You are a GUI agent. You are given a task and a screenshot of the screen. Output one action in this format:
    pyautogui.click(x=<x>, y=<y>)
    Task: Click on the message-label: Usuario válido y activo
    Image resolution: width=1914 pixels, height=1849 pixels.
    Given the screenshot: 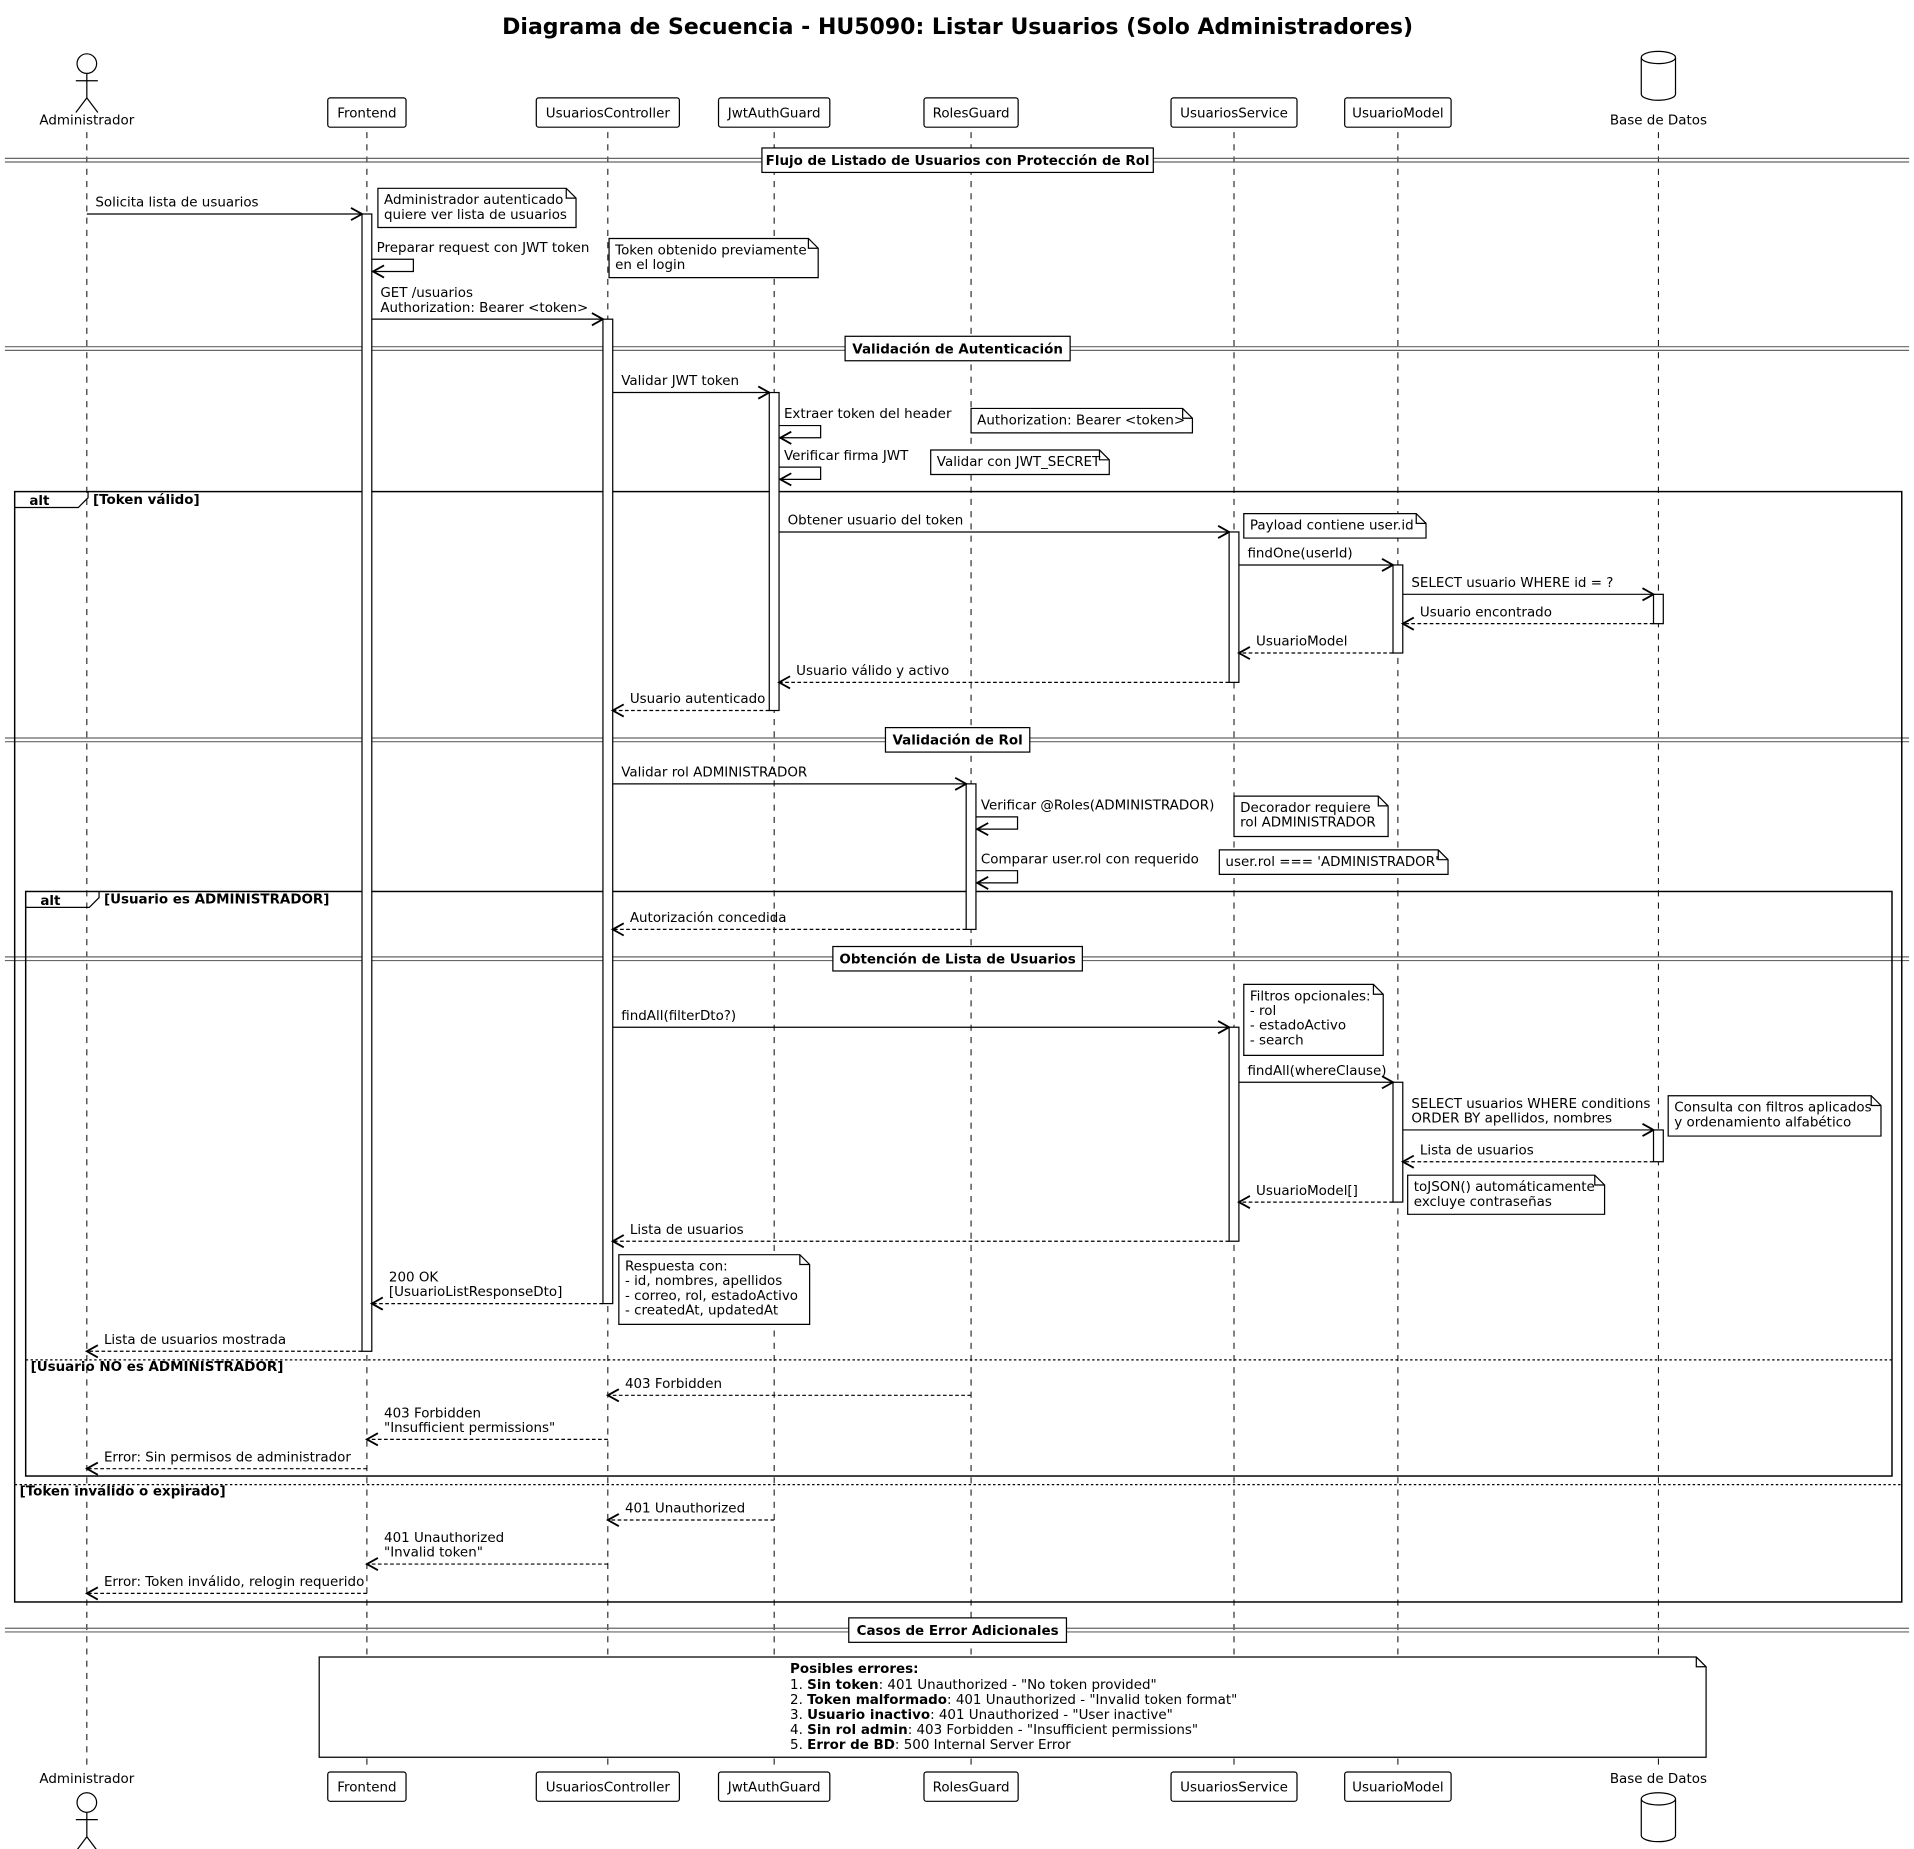 What is the action you would take?
    pyautogui.click(x=872, y=671)
    